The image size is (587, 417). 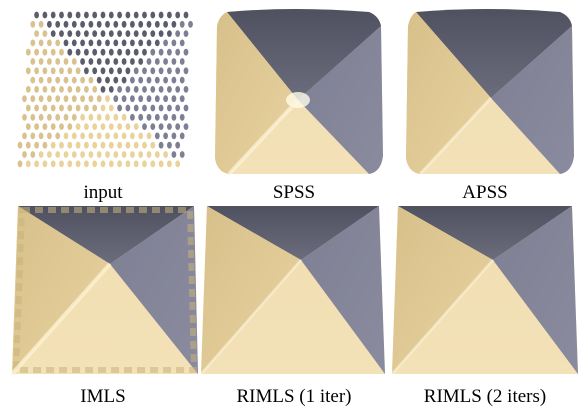 What do you see at coordinates (485, 192) in the screenshot?
I see `caption-apss: APSS` at bounding box center [485, 192].